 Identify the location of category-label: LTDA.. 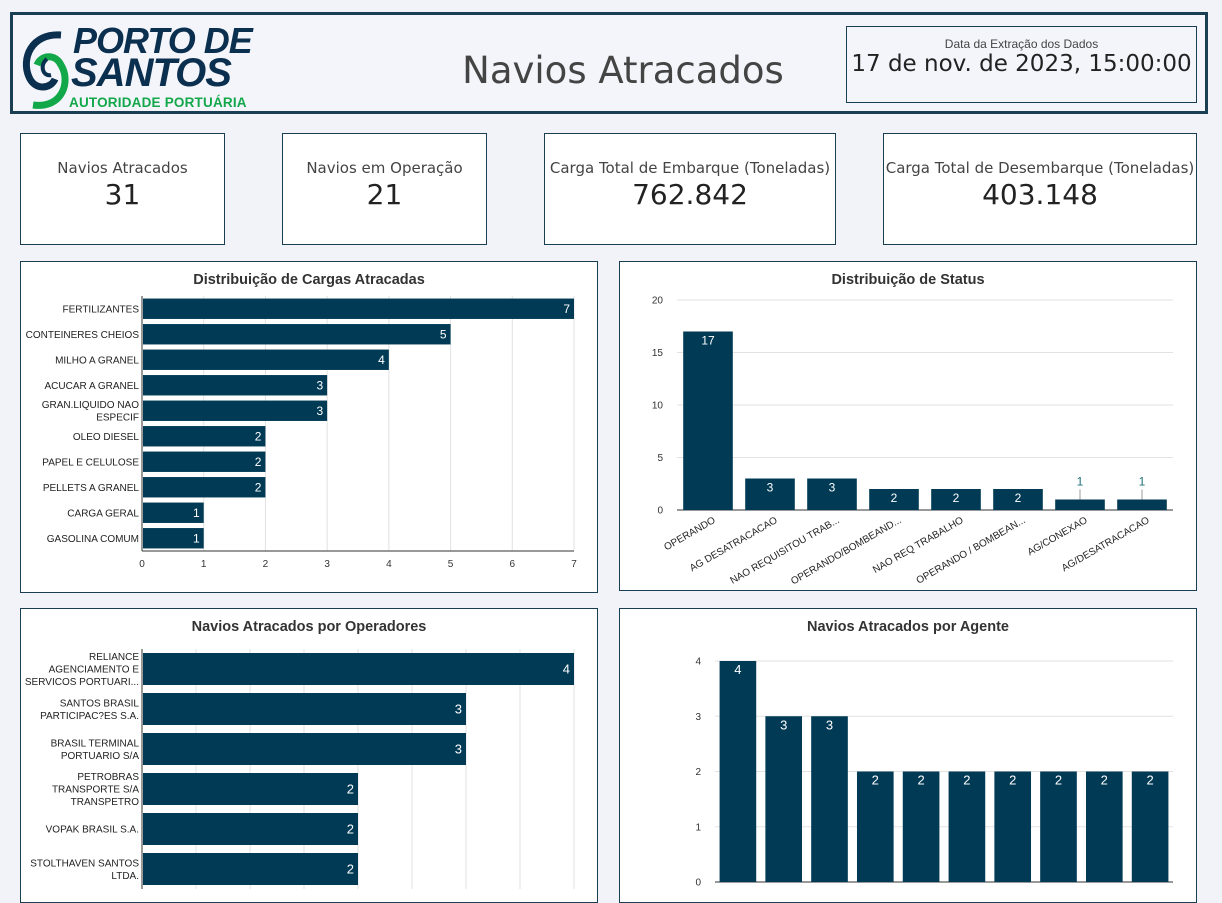
(125, 876).